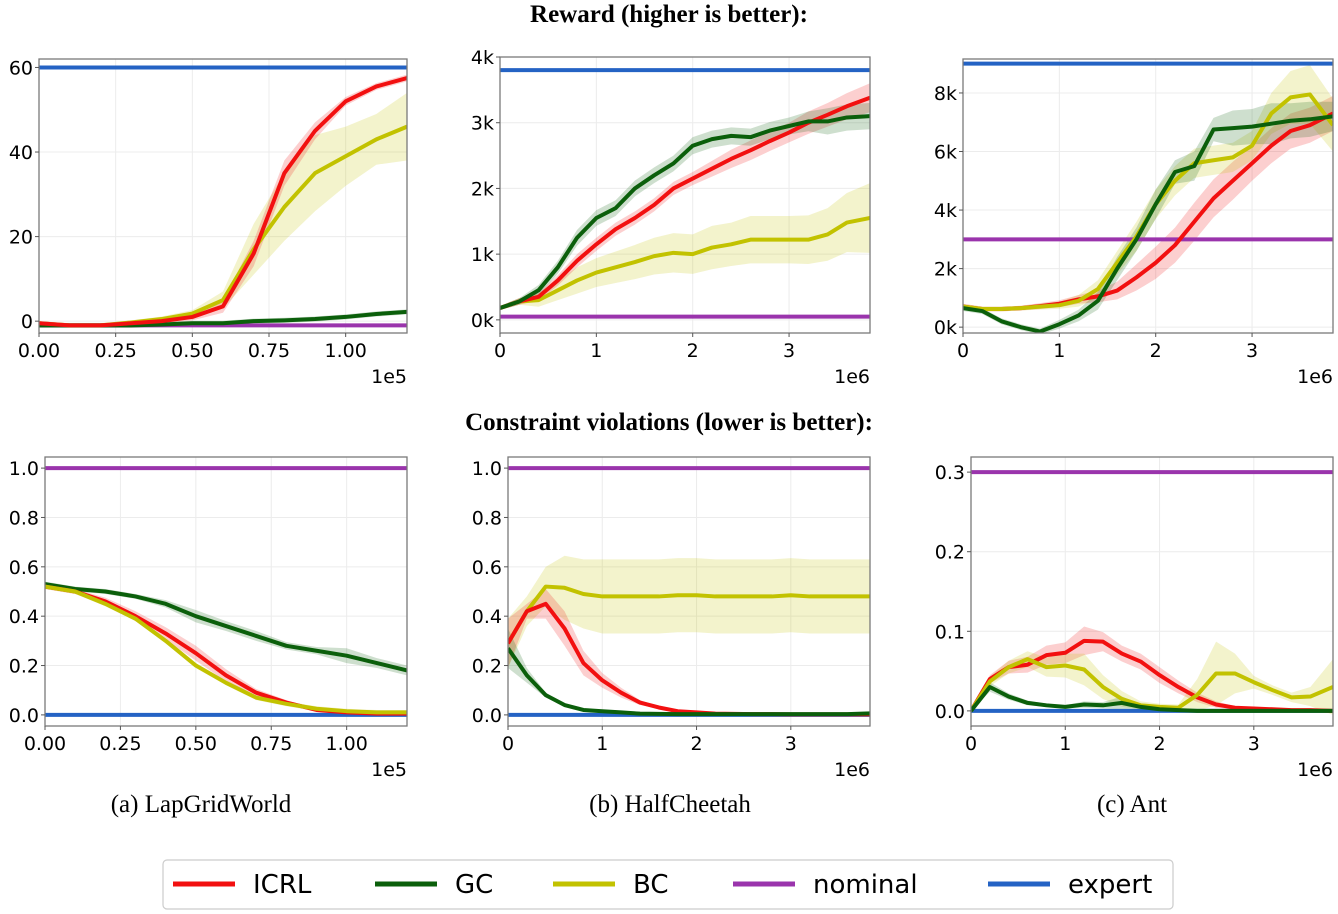  What do you see at coordinates (487, 469) in the screenshot?
I see `y-tick-label: 1.0` at bounding box center [487, 469].